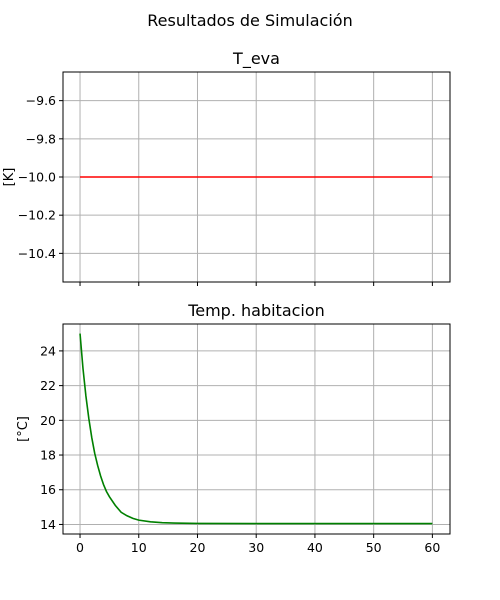 The width and height of the screenshot is (500, 600). I want to click on y-tick-label: 24, so click(48, 350).